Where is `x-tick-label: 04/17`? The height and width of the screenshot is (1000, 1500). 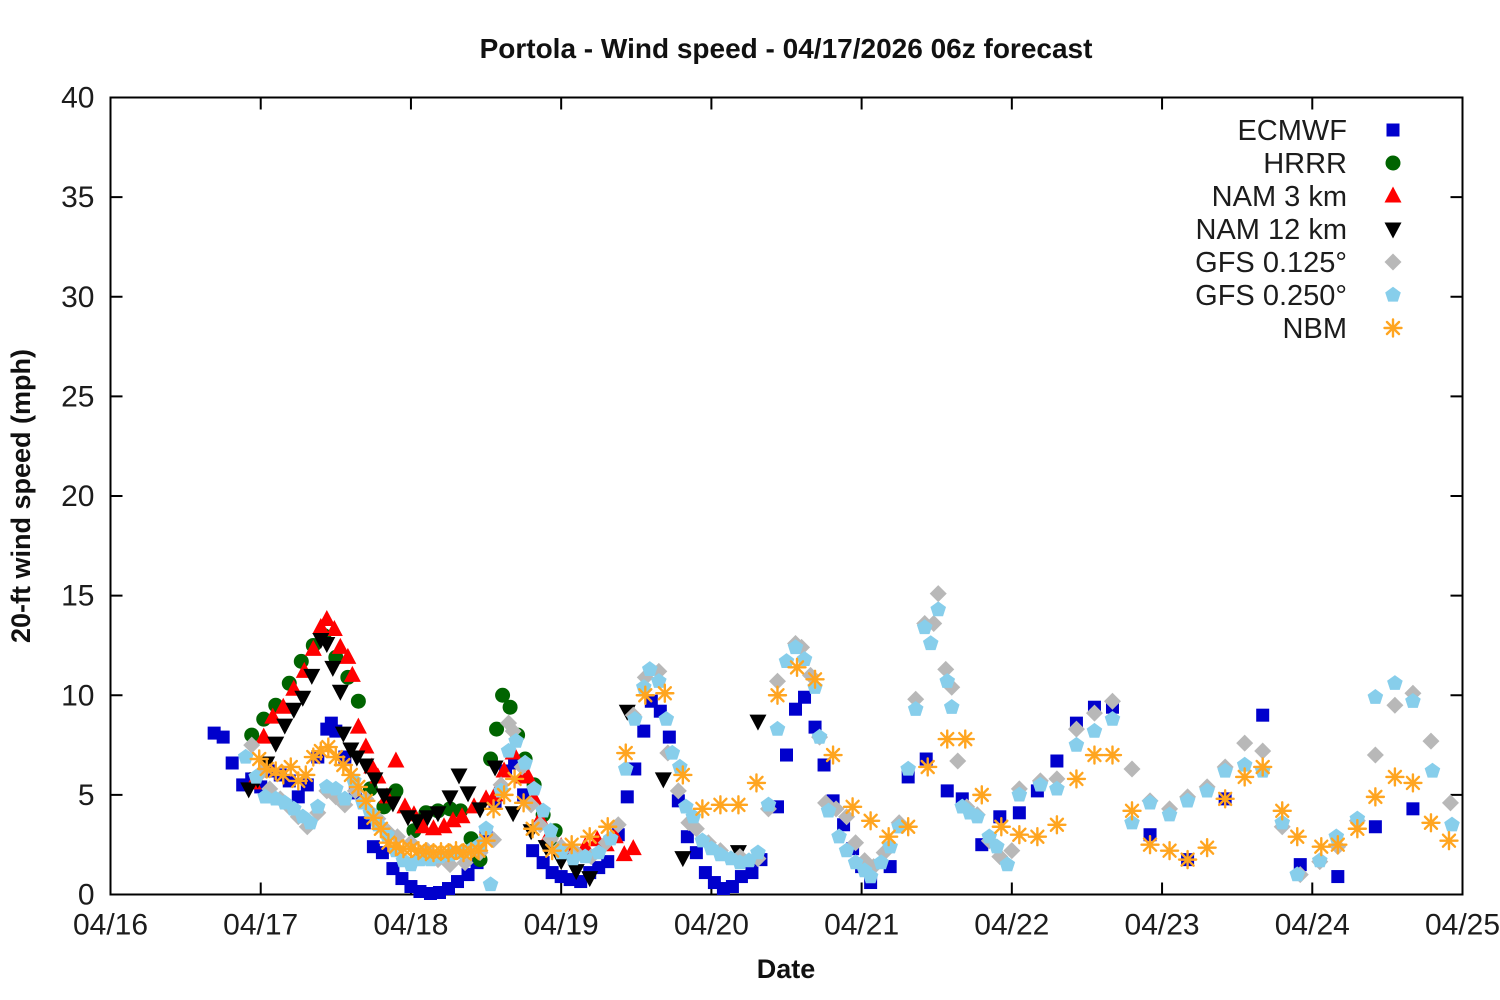 x-tick-label: 04/17 is located at coordinates (260, 925).